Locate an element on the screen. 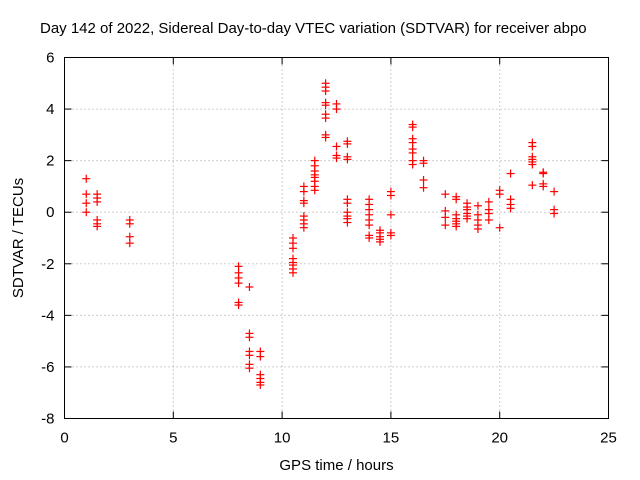 This screenshot has height=480, width=640. y-tick-label: -8 is located at coordinates (47, 419).